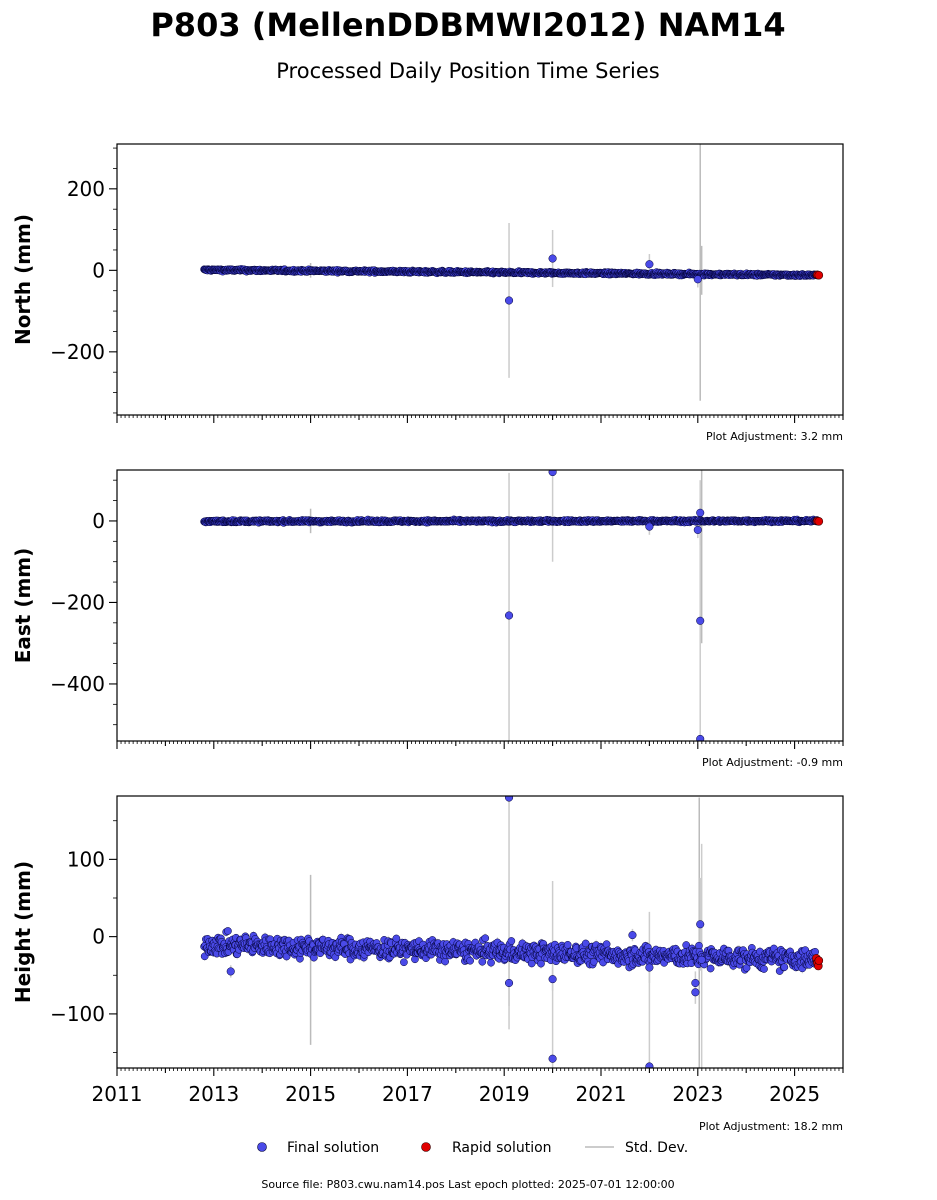 The image size is (937, 1200). I want to click on north-plot-area, so click(512, 272).